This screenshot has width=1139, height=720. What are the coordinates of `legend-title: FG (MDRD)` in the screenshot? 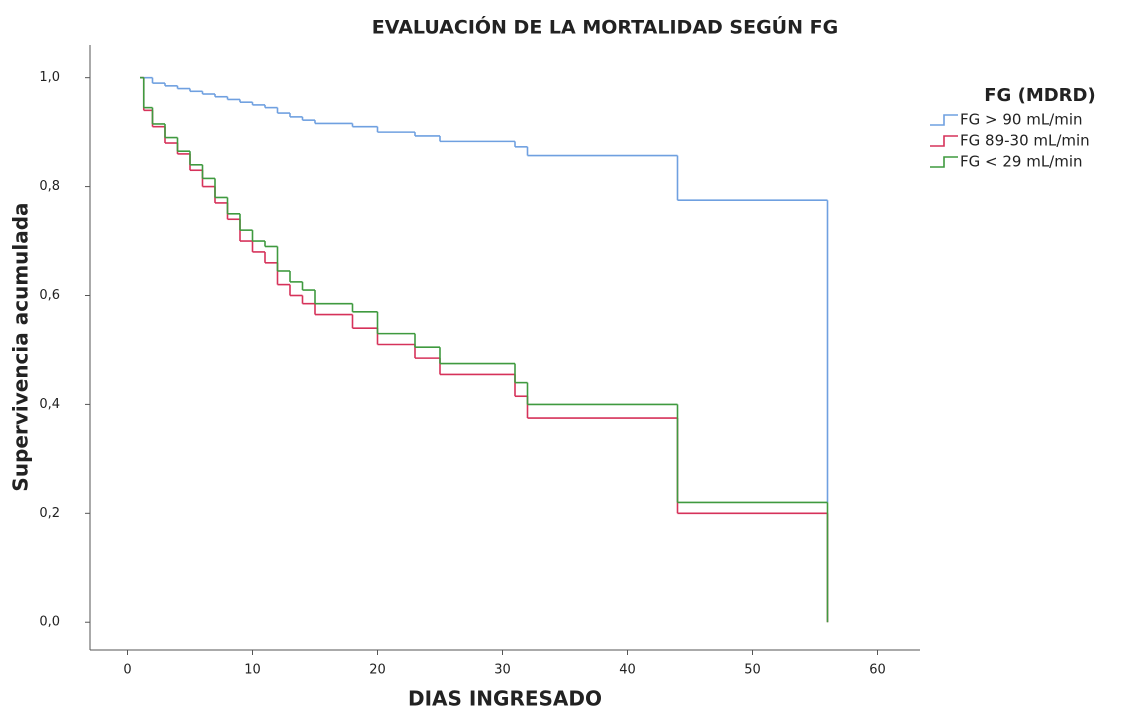 It's located at (1039, 95).